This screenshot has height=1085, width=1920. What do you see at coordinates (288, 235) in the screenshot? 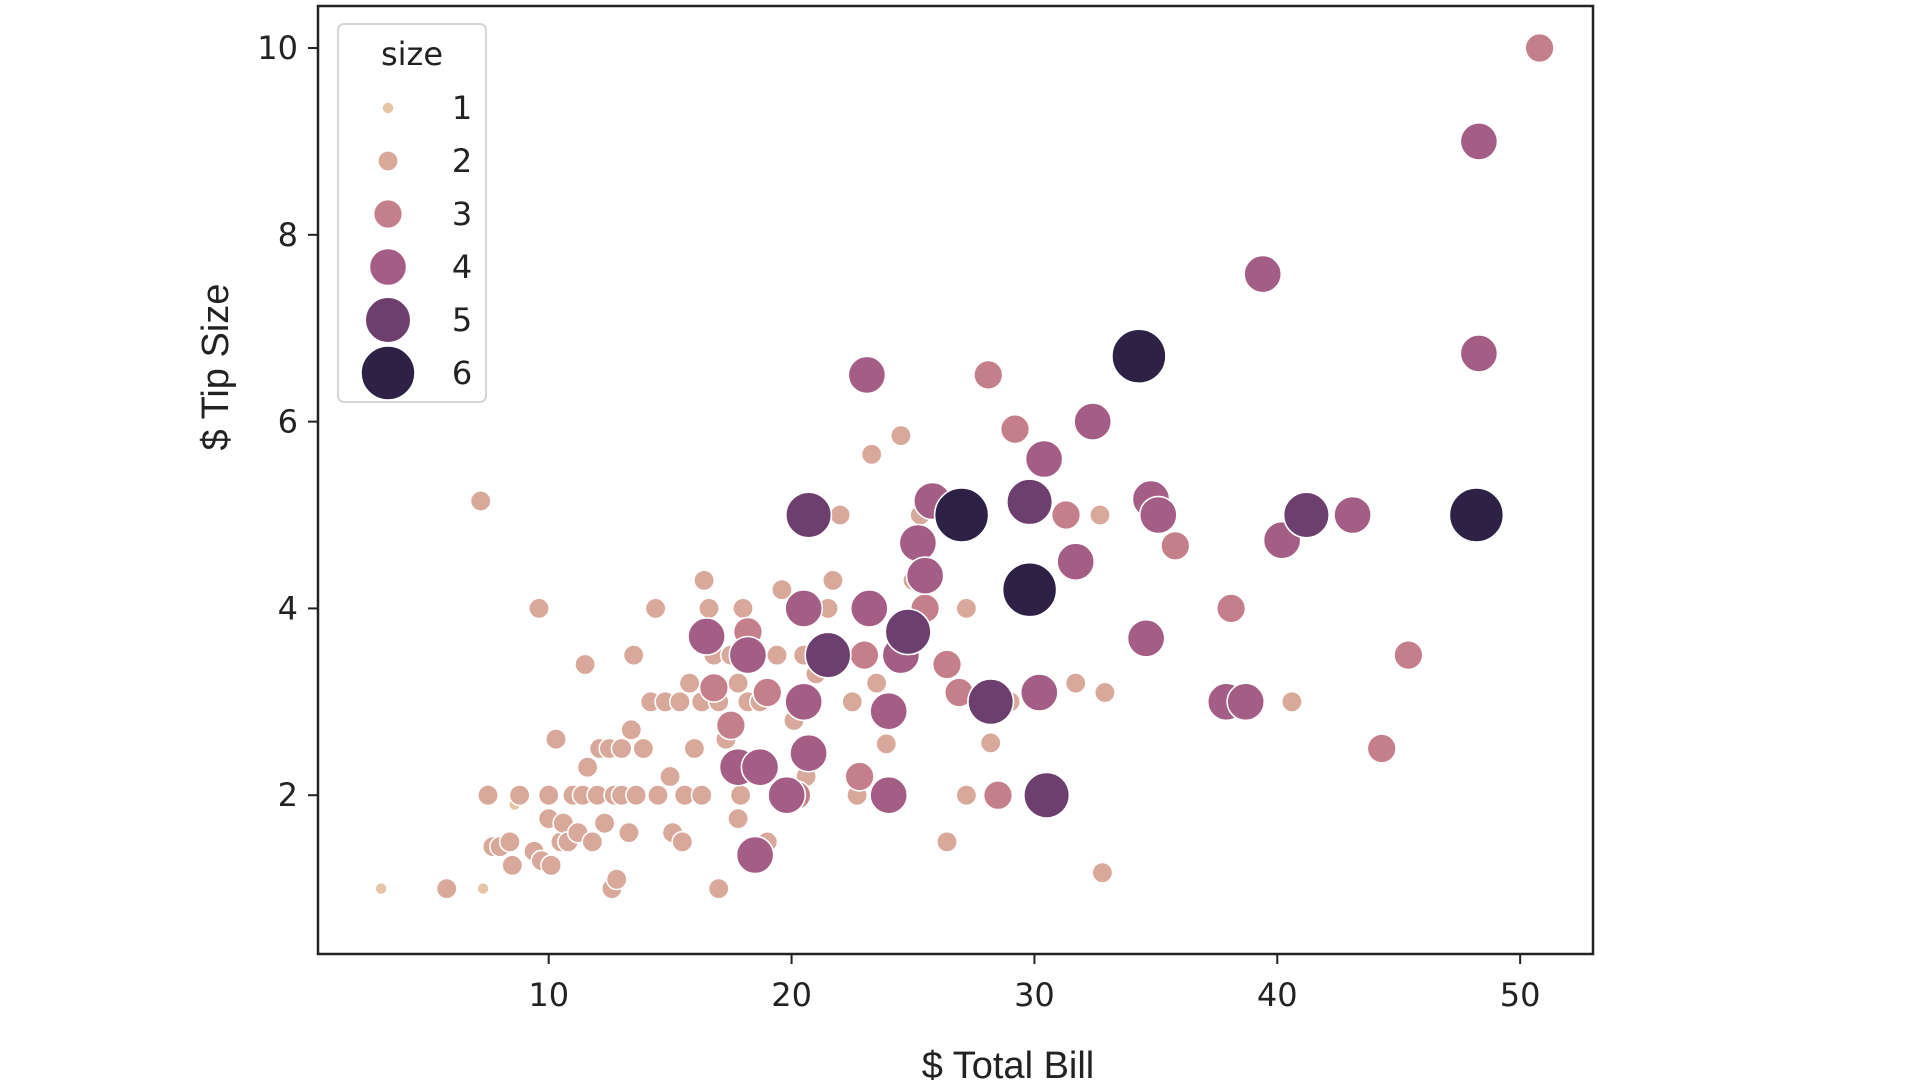
I see `y-tick-label: 8` at bounding box center [288, 235].